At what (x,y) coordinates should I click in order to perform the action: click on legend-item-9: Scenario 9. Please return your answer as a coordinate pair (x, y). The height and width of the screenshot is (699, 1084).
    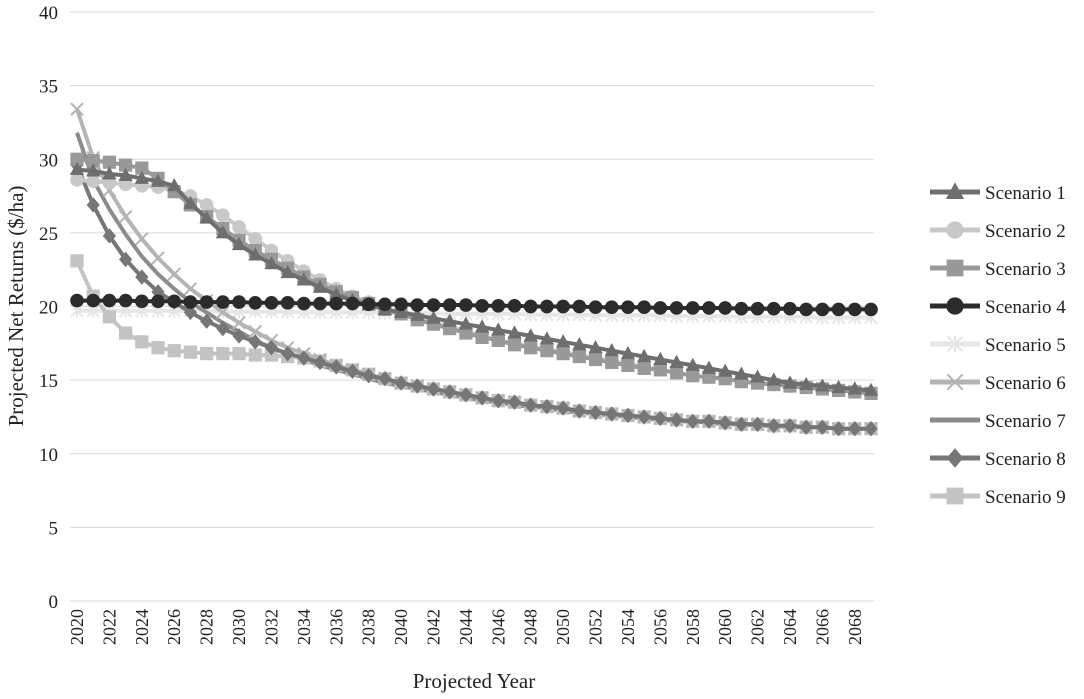
    Looking at the image, I should click on (998, 497).